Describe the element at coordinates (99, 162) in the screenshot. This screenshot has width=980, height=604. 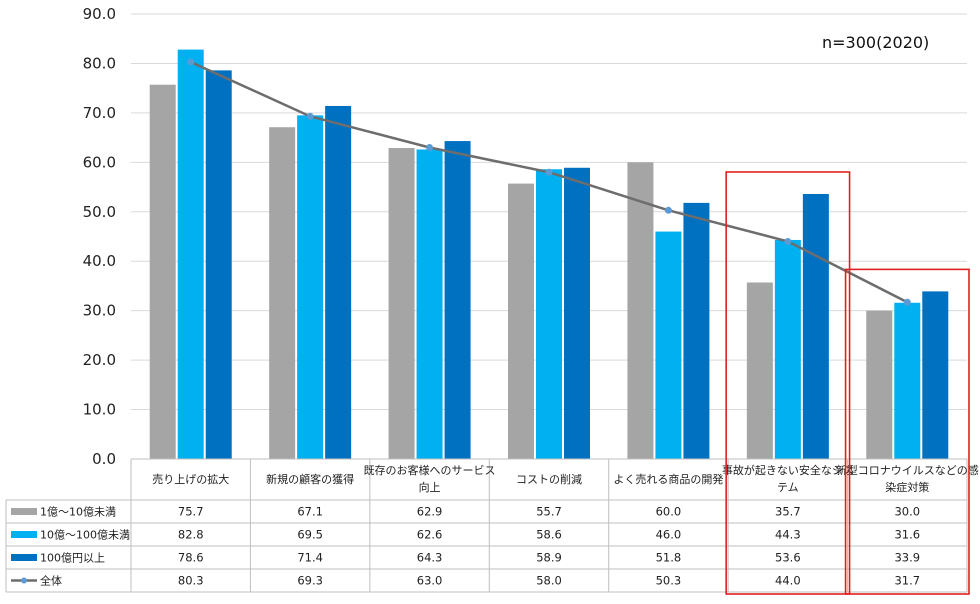
I see `y-tick-label: 60.0` at that location.